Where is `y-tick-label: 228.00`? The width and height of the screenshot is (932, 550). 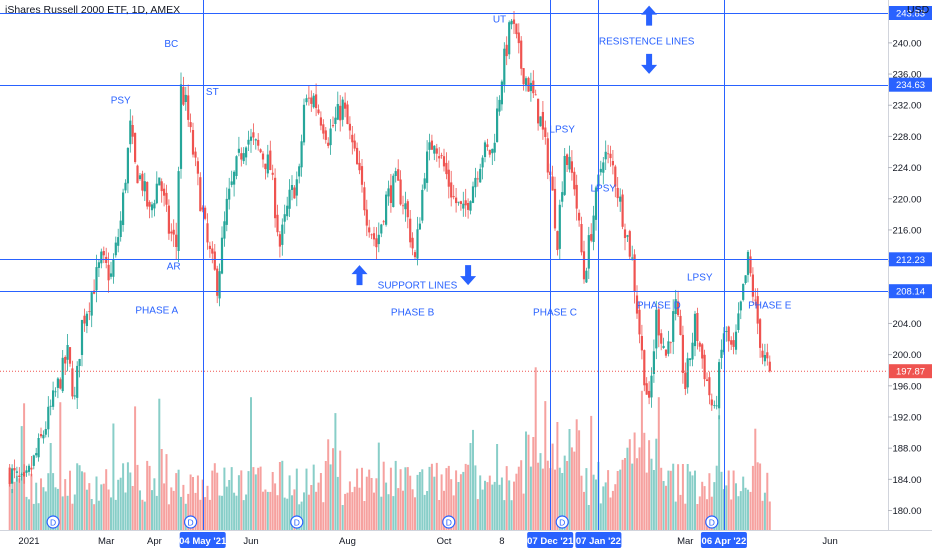 y-tick-label: 228.00 is located at coordinates (906, 137).